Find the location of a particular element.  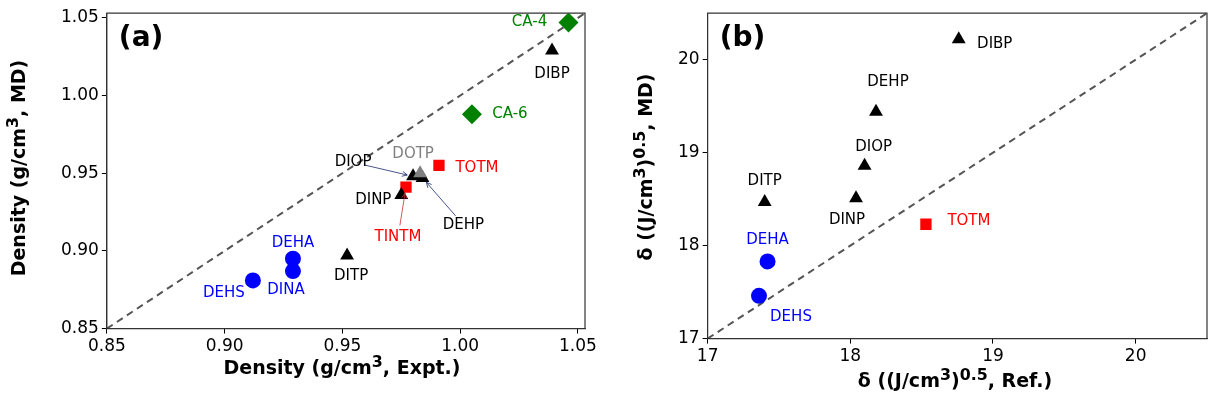

y-tick-label: 18 is located at coordinates (688, 244).